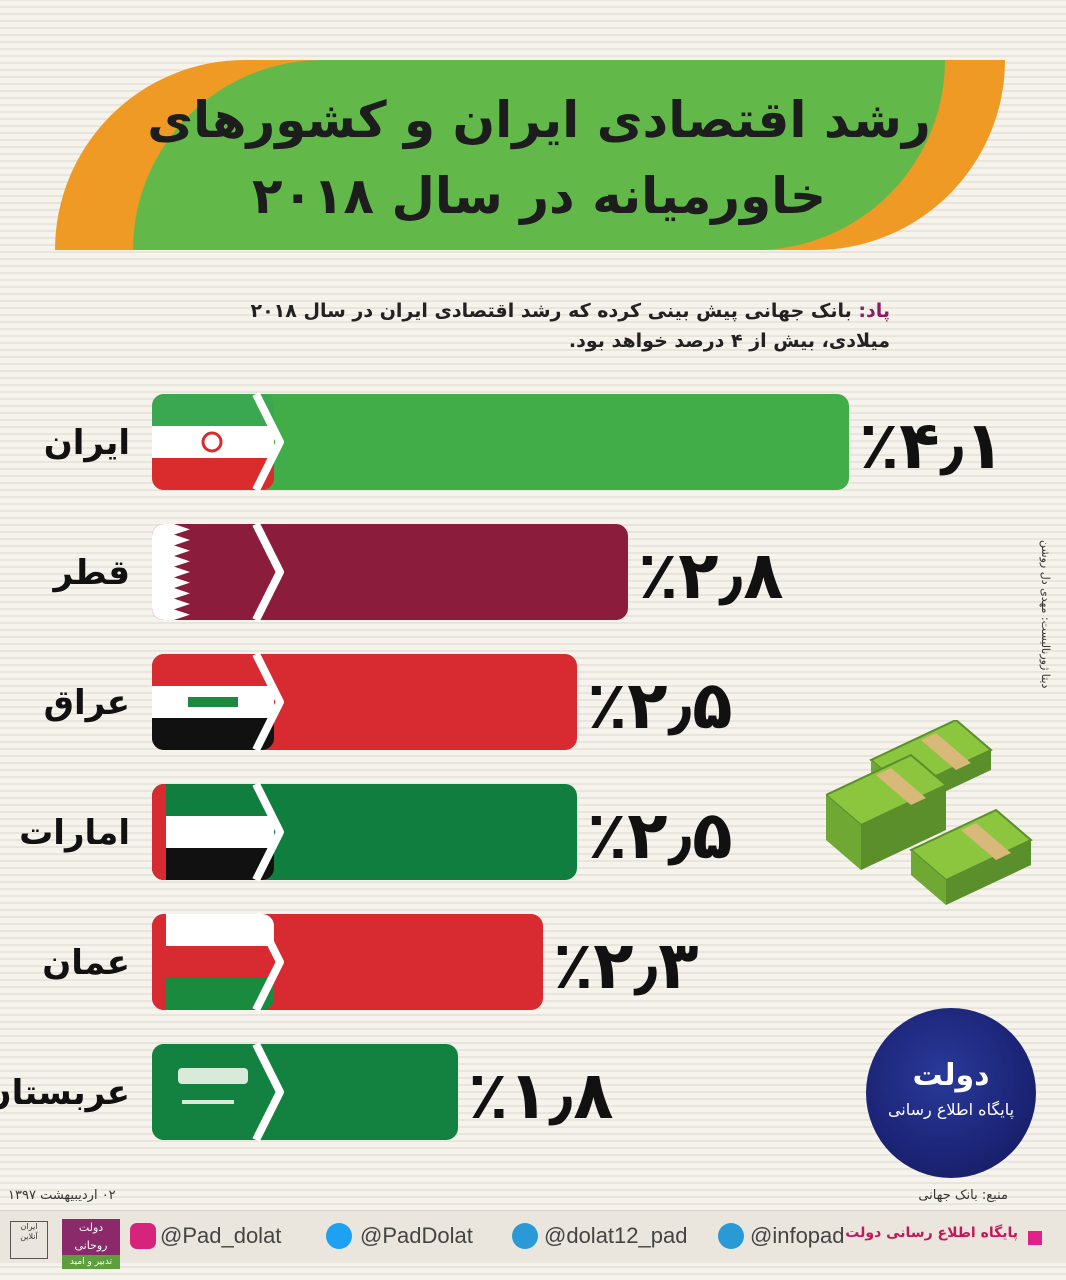 The height and width of the screenshot is (1280, 1066). What do you see at coordinates (931, 1233) in the screenshot?
I see `portal-name: پایگاه اطلاع رسانی دولت` at bounding box center [931, 1233].